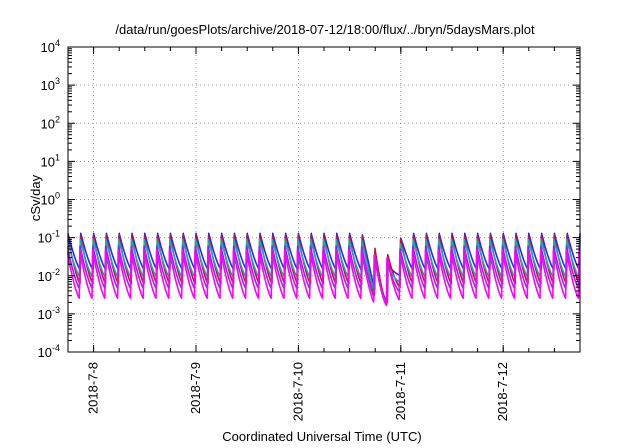  What do you see at coordinates (502, 391) in the screenshot?
I see `x-tick-label: 2018-7-12` at bounding box center [502, 391].